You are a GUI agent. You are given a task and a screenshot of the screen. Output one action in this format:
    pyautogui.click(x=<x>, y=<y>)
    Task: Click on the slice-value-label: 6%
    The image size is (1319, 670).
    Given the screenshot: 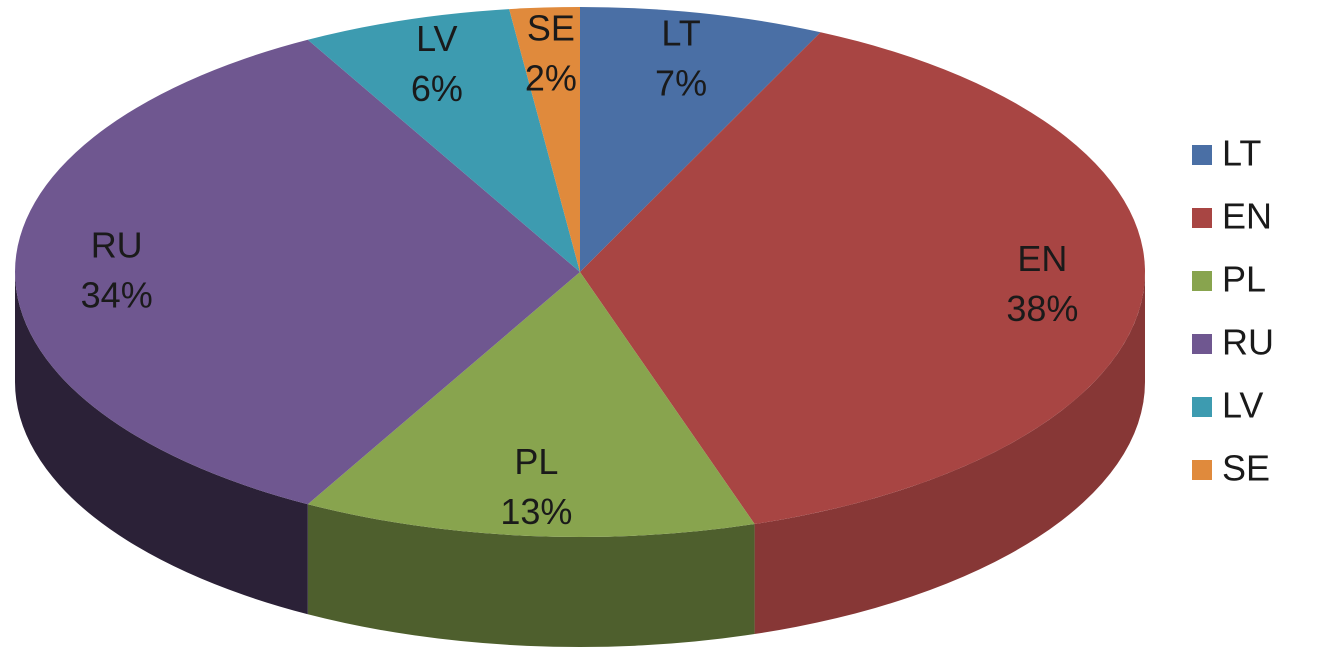 What is the action you would take?
    pyautogui.click(x=437, y=88)
    